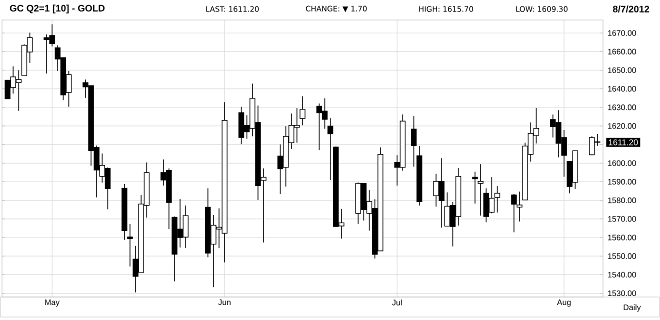  What do you see at coordinates (623, 142) in the screenshot?
I see `text: 1611.20` at bounding box center [623, 142].